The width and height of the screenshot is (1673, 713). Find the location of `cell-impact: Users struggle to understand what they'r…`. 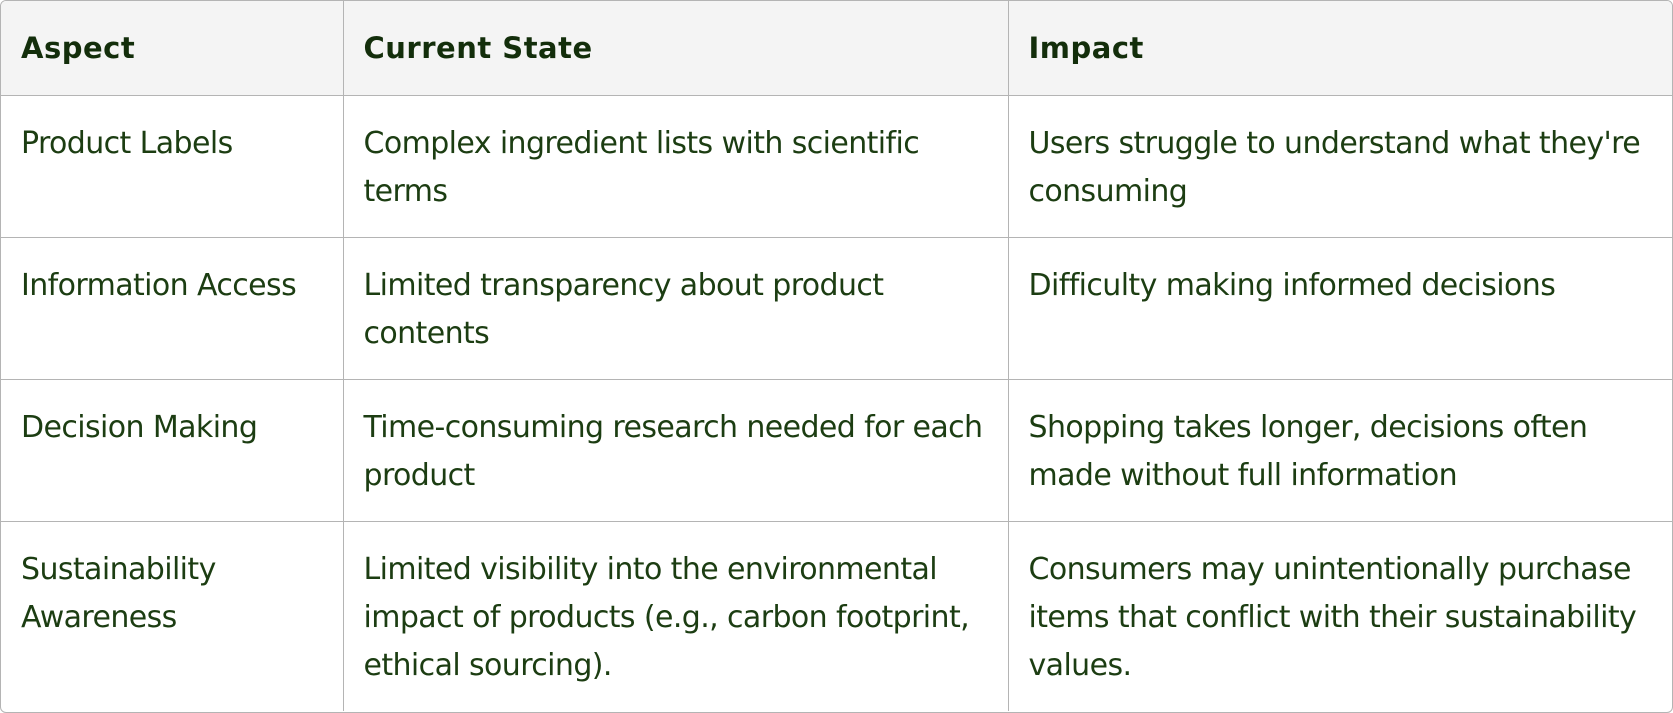

cell-impact: Users struggle to understand what they'r… is located at coordinates (1340, 166).